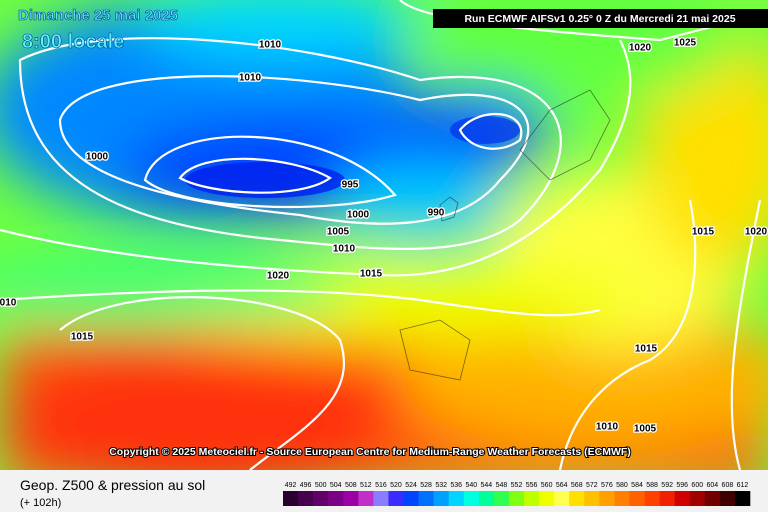 The width and height of the screenshot is (768, 512). What do you see at coordinates (502, 485) in the screenshot?
I see `scale-label: 548` at bounding box center [502, 485].